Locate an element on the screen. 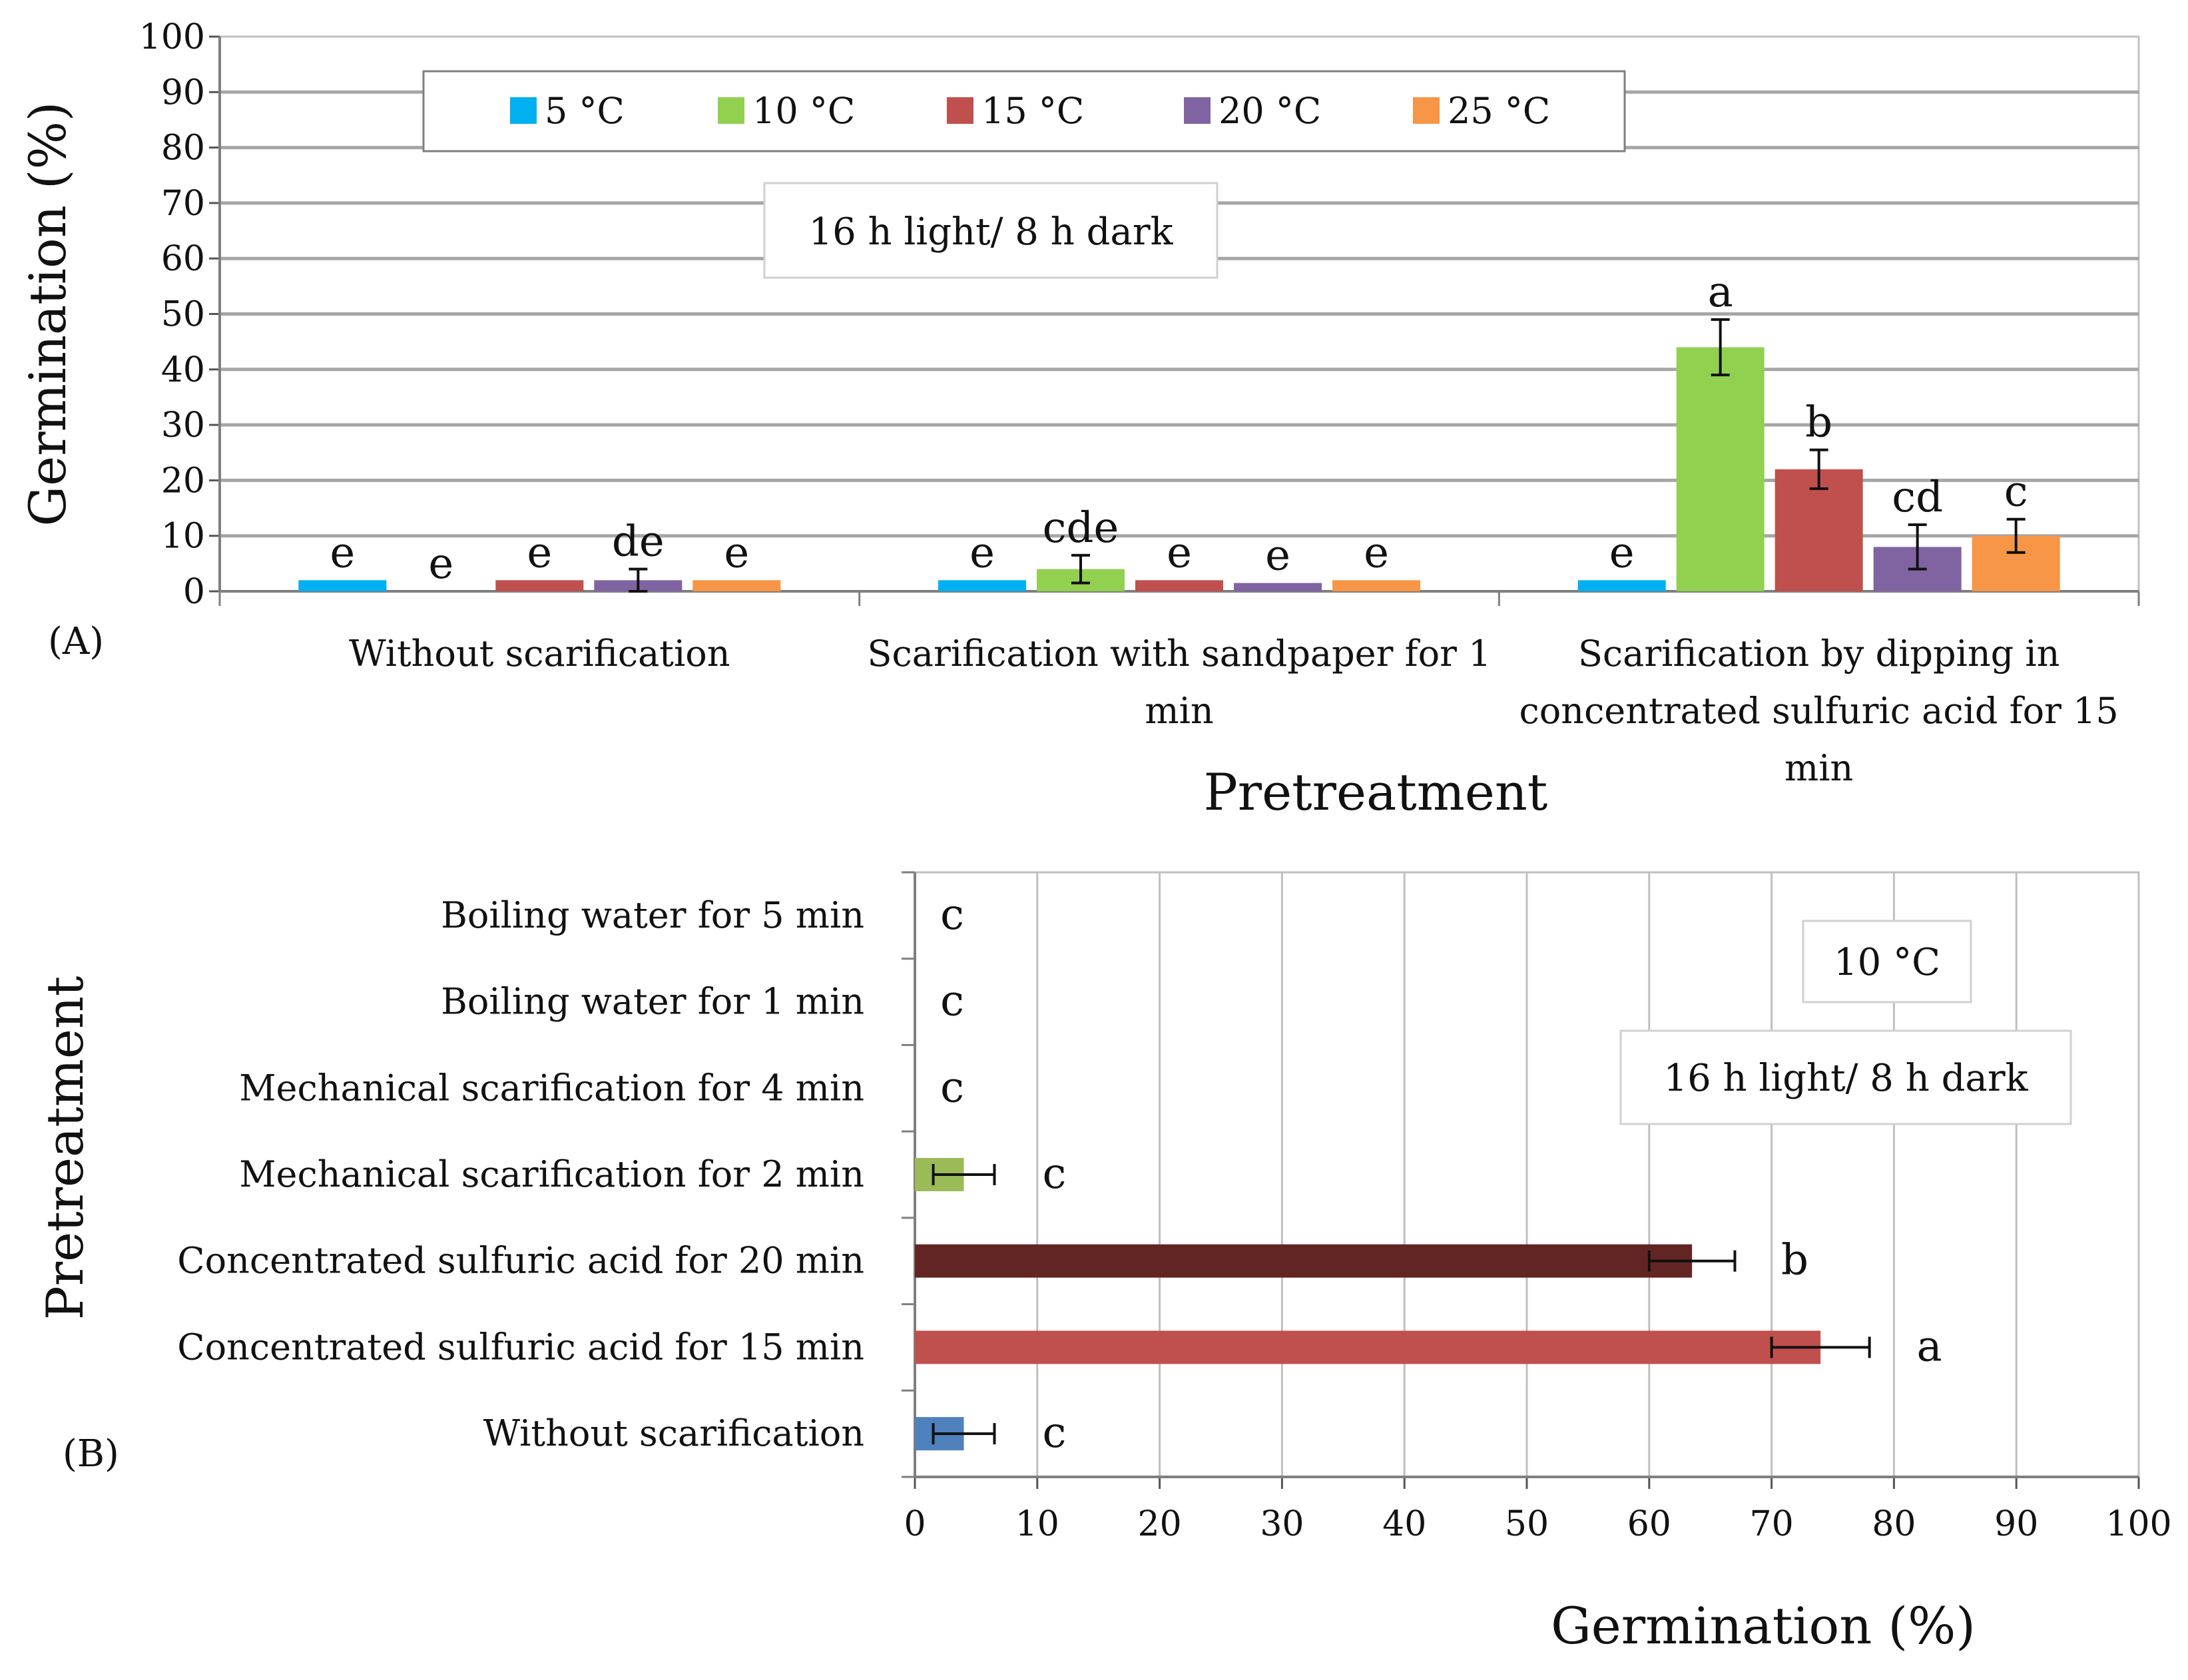 Image resolution: width=2188 pixels, height=1680 pixels. annotation-text-b2: 16 h light/ 8 h dark is located at coordinates (1845, 1078).